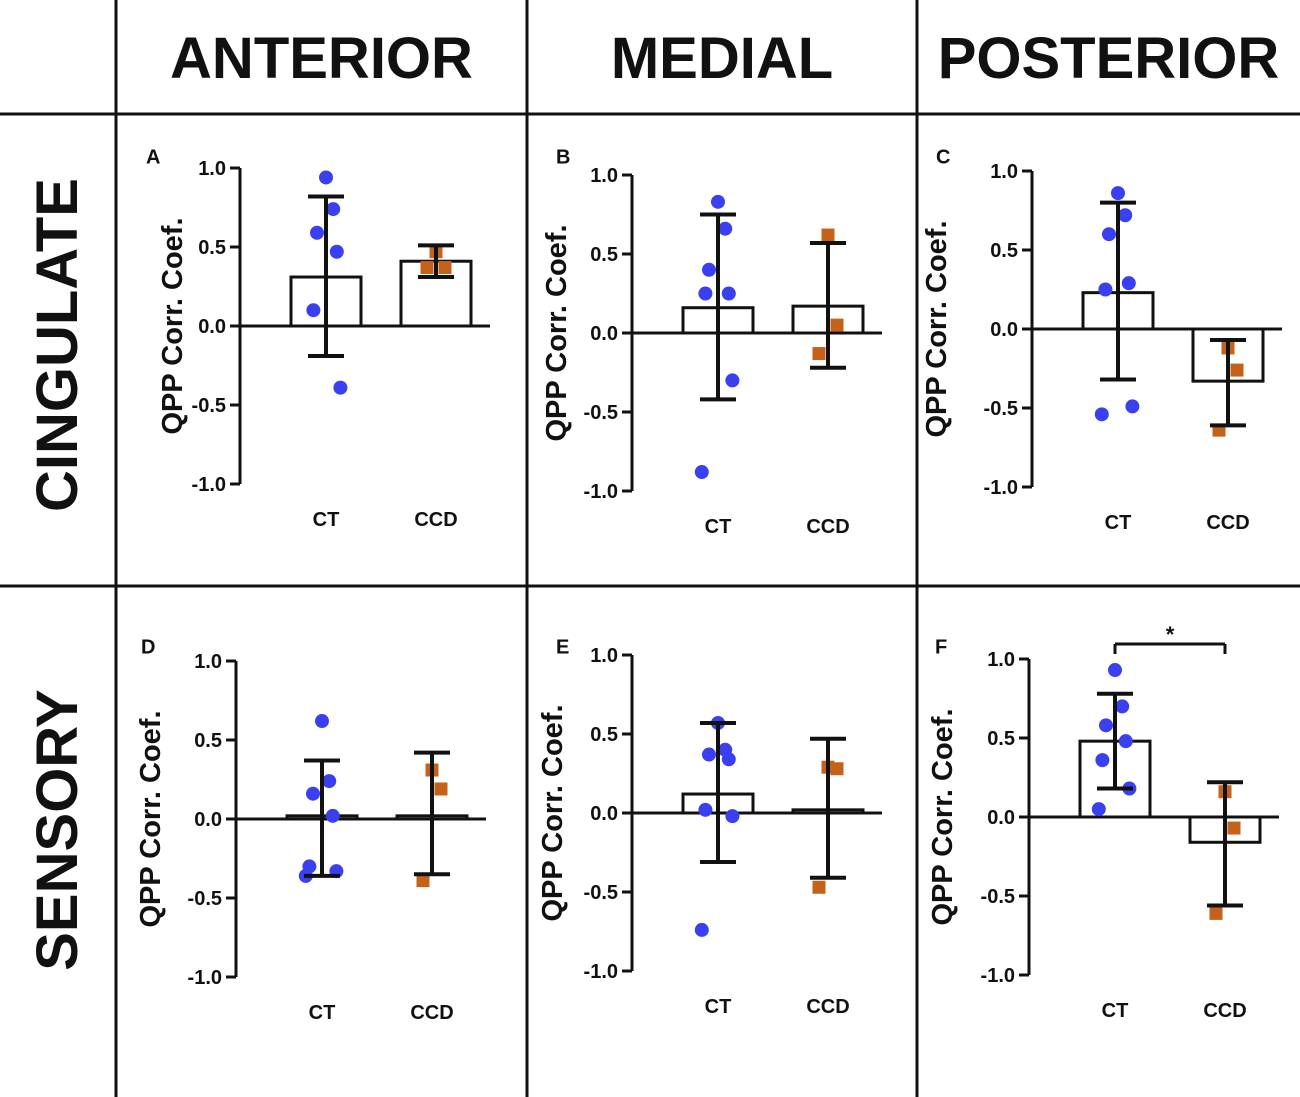  Describe the element at coordinates (1170, 634) in the screenshot. I see `significance-star: *` at that location.